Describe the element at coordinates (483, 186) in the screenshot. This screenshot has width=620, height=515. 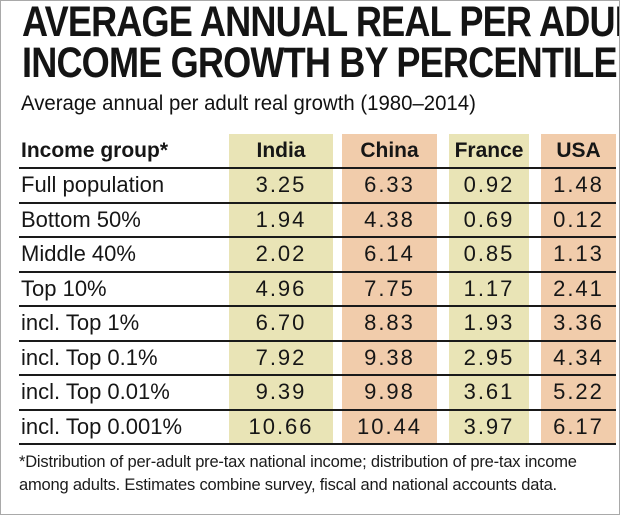
I see `value-cell: 0.92` at that location.